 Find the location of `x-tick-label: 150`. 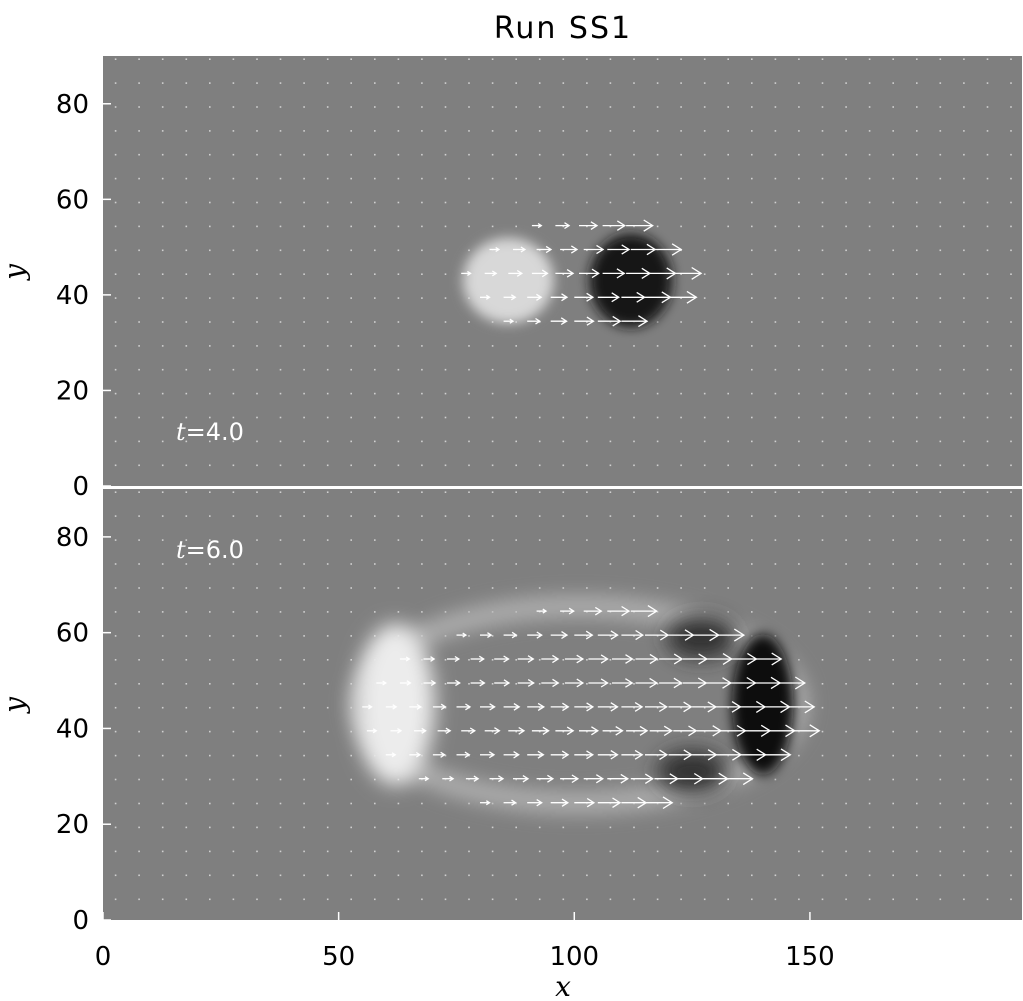

x-tick-label: 150 is located at coordinates (810, 957).